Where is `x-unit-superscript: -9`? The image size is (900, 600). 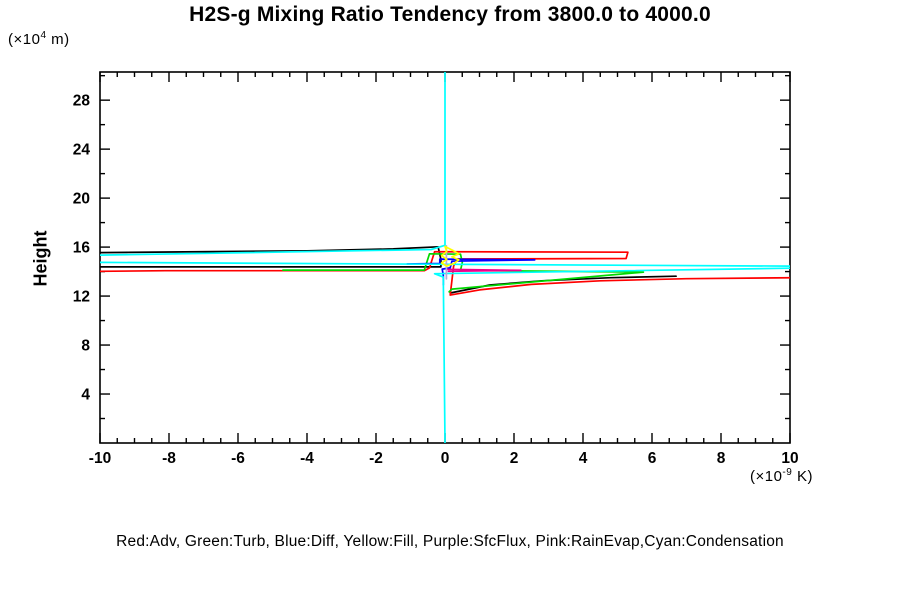 x-unit-superscript: -9 is located at coordinates (787, 472).